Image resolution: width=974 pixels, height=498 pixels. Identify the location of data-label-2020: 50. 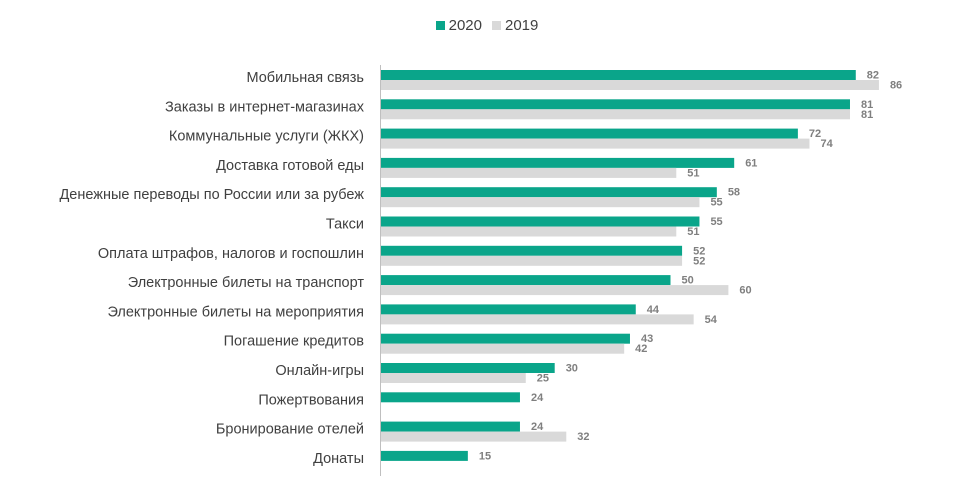
(688, 281).